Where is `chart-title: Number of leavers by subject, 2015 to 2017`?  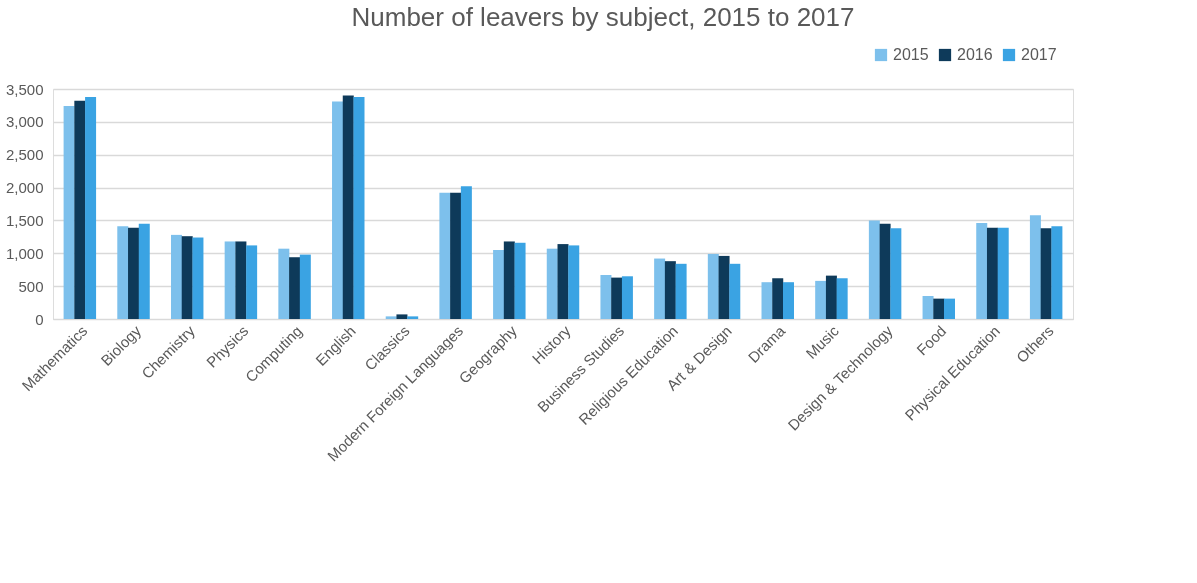 chart-title: Number of leavers by subject, 2015 to 2017 is located at coordinates (603, 17).